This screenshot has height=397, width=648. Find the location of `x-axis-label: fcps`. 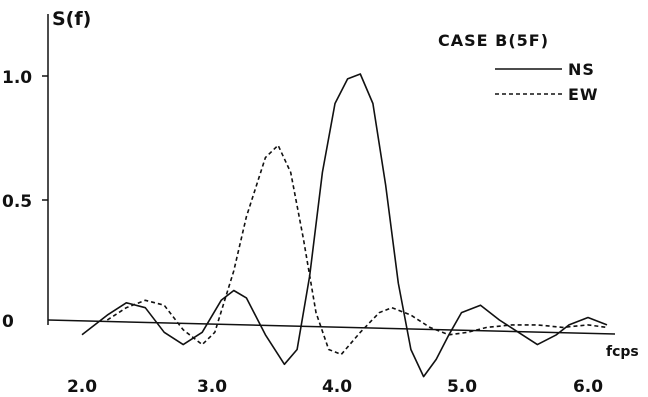

x-axis-label: fcps is located at coordinates (622, 352).